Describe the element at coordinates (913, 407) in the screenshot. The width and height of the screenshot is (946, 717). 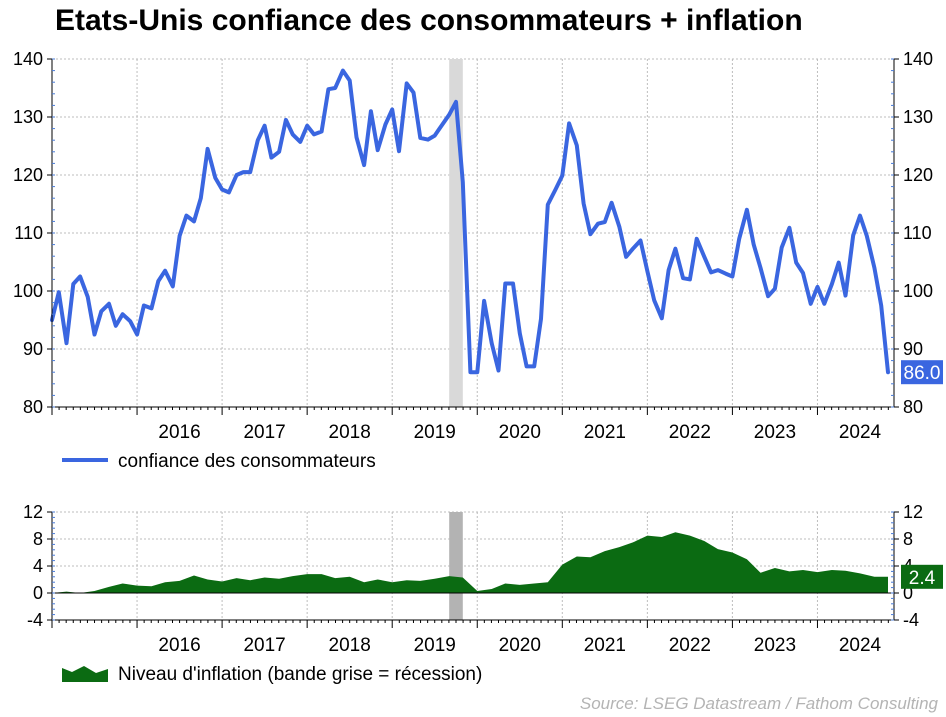
I see `y-tick-label-right: 80` at that location.